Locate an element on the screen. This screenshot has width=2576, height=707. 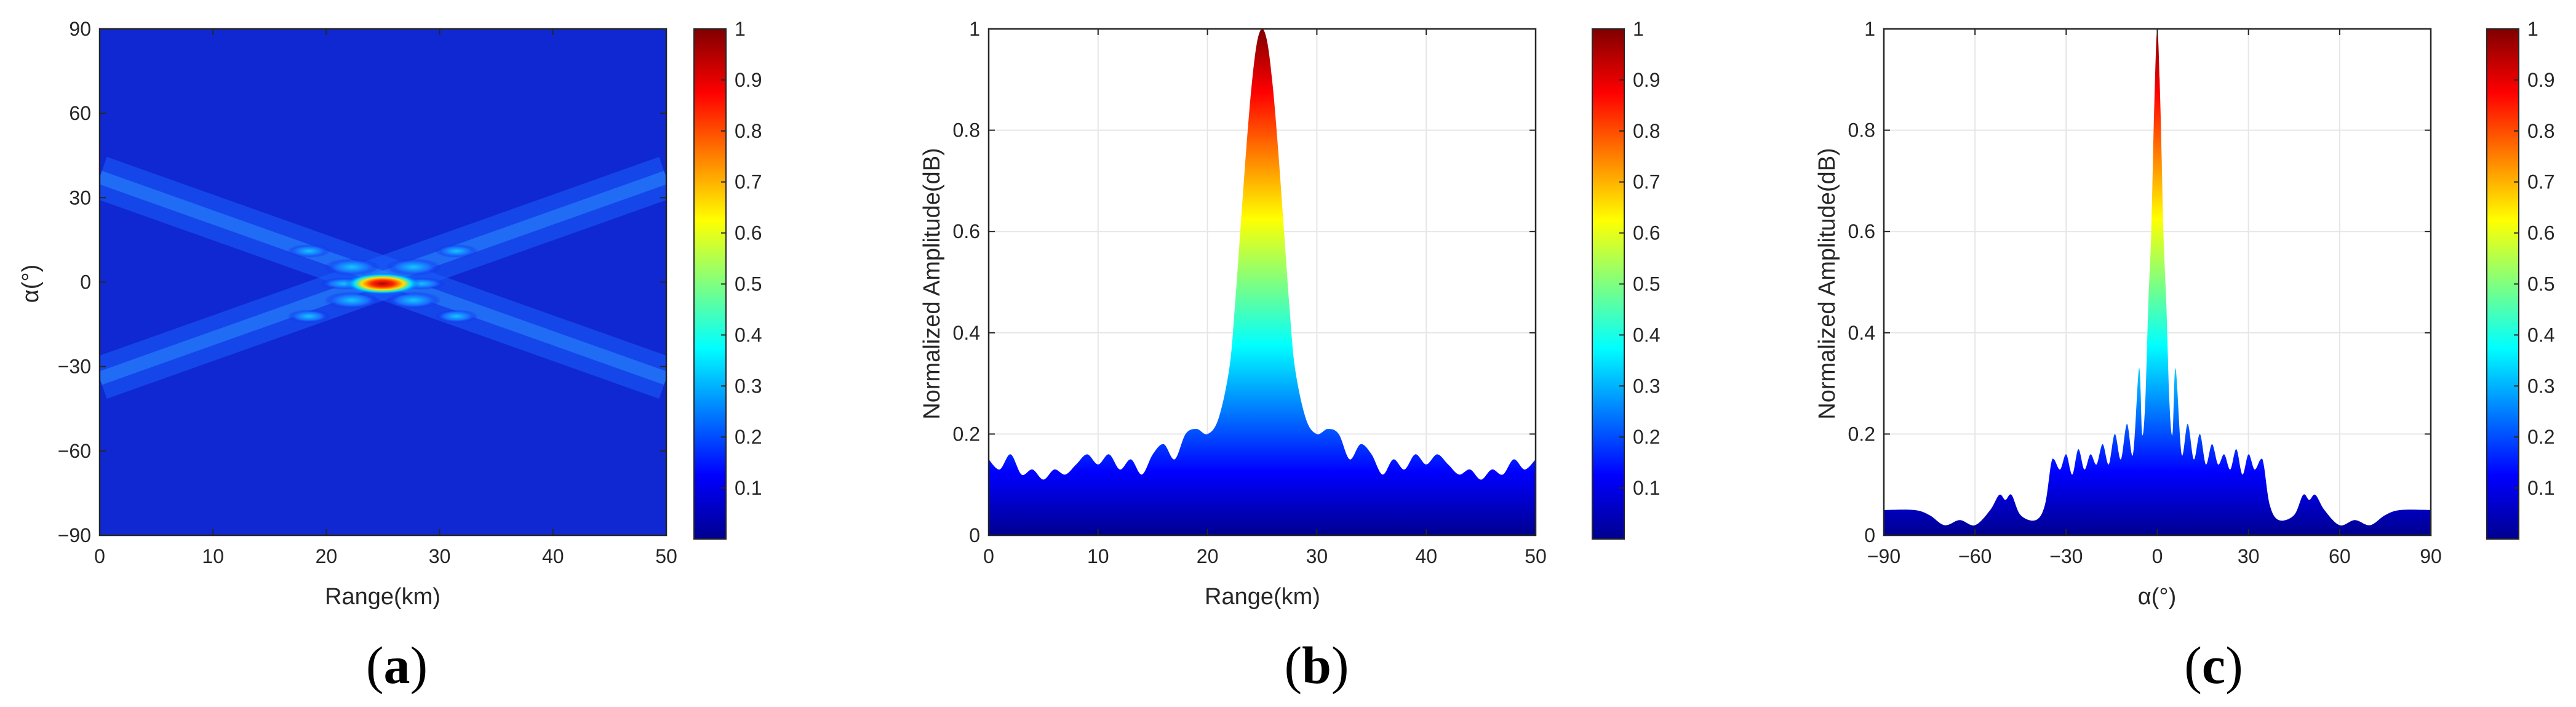
y-tick-label: 90 is located at coordinates (80, 29).